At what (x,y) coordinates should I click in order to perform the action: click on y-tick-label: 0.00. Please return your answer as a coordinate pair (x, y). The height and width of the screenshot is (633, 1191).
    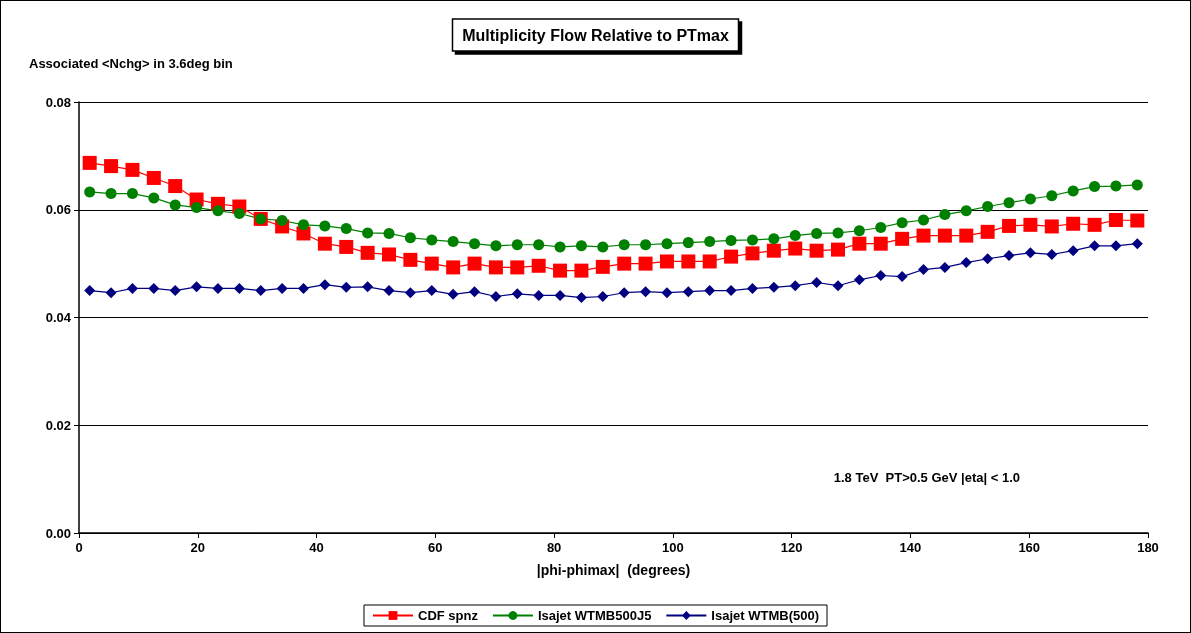
    Looking at the image, I should click on (58, 533).